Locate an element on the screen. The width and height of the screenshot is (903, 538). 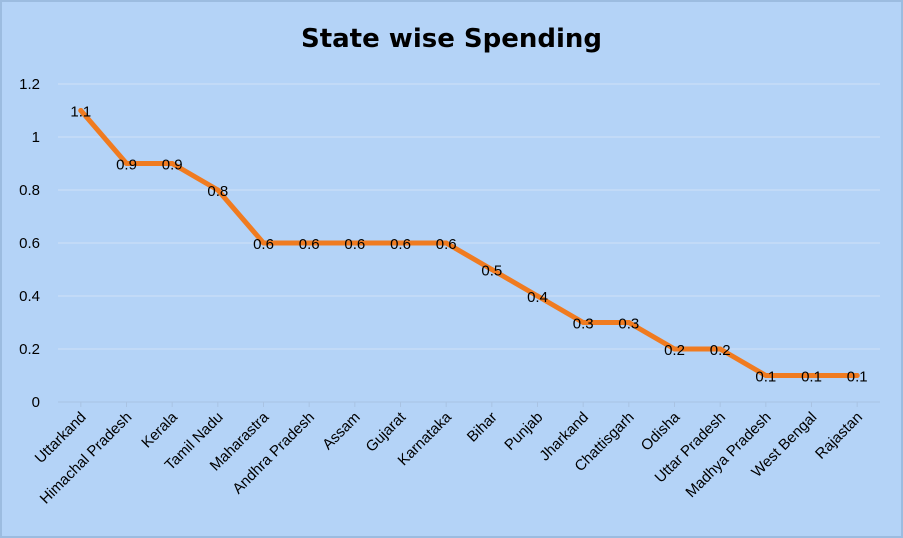
y-tick-label: 1 is located at coordinates (36, 137).